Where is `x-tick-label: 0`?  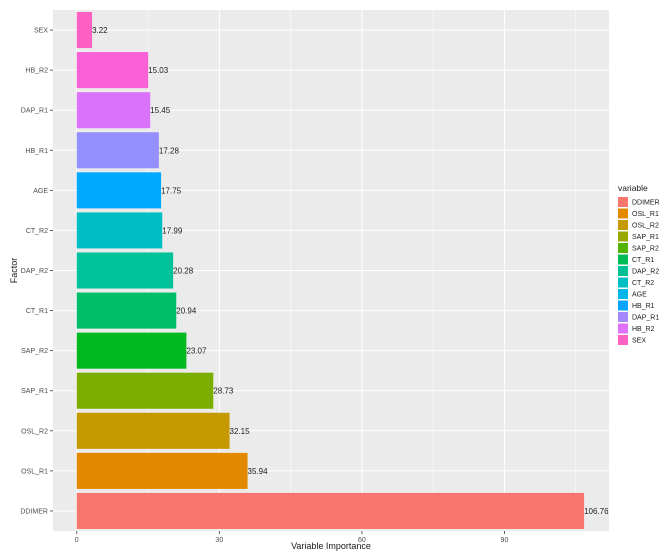 x-tick-label: 0 is located at coordinates (77, 540).